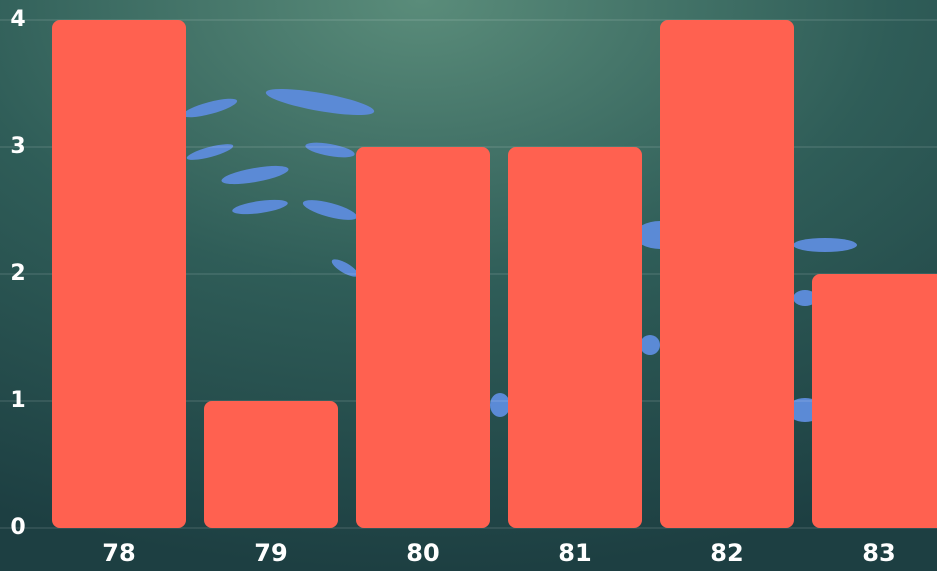 Image resolution: width=937 pixels, height=571 pixels. Describe the element at coordinates (422, 553) in the screenshot. I see `x-tick-label: 80` at that location.